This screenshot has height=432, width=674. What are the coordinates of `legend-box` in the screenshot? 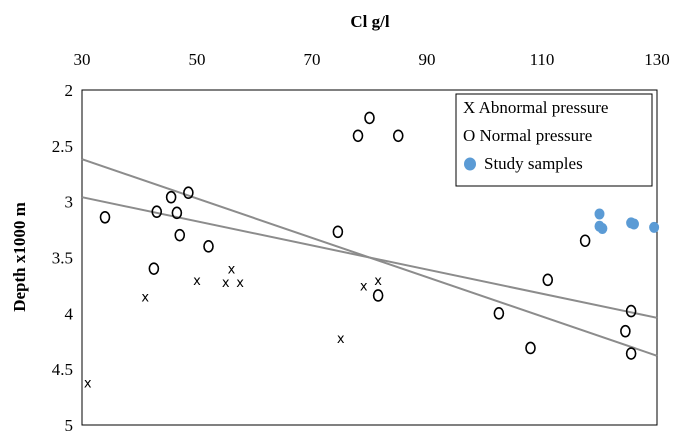 It's located at (554, 140).